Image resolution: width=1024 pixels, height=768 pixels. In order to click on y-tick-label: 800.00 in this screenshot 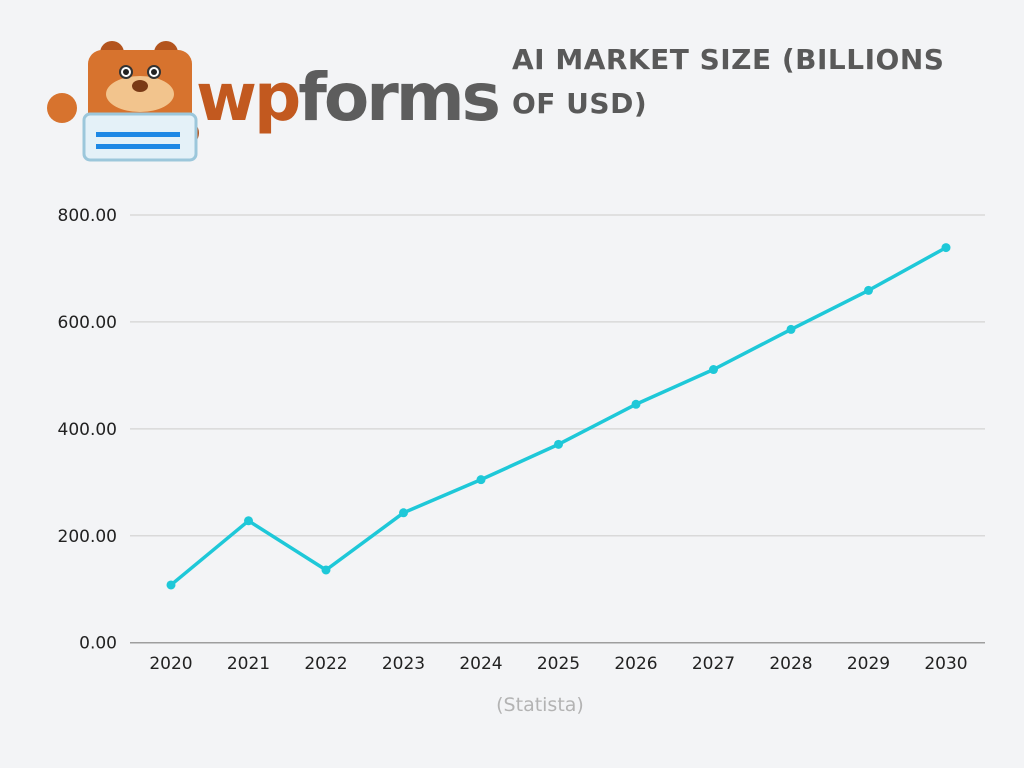, I will do `click(87, 216)`.